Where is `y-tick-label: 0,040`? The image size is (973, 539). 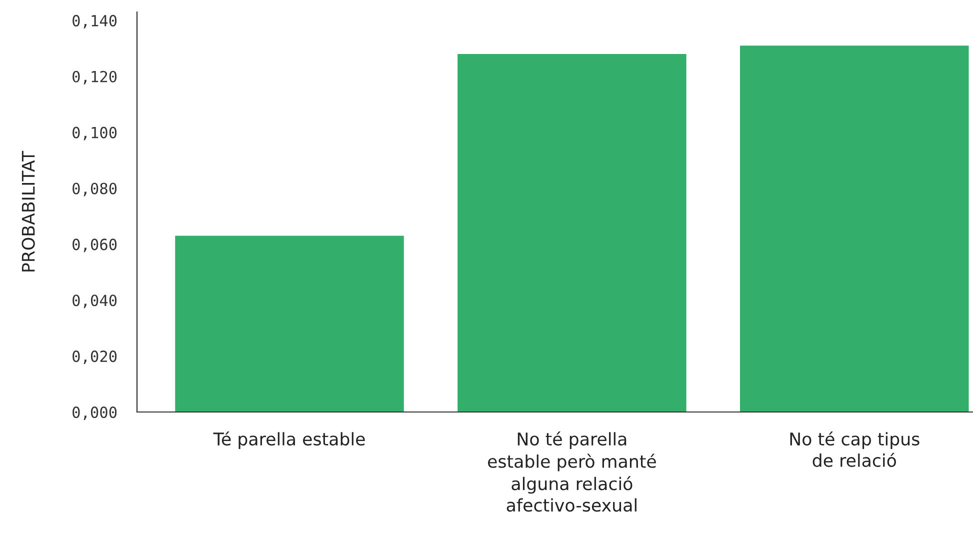 y-tick-label: 0,040 is located at coordinates (94, 301).